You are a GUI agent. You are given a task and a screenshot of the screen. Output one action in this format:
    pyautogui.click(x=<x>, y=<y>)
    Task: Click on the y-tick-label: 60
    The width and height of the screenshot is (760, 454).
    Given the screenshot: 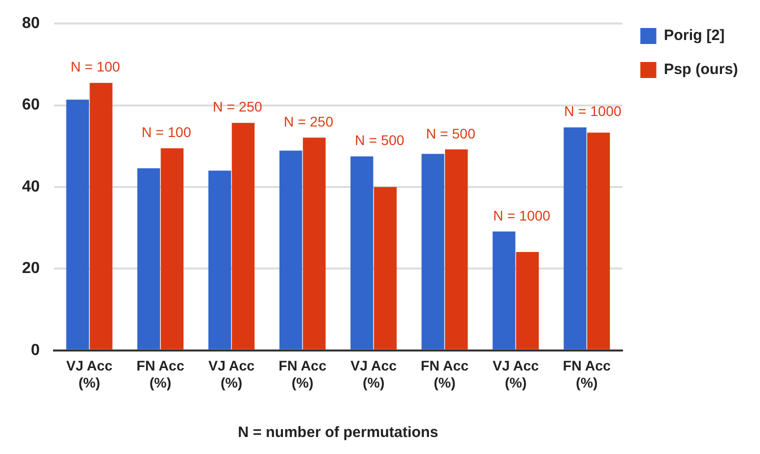 What is the action you would take?
    pyautogui.click(x=31, y=105)
    